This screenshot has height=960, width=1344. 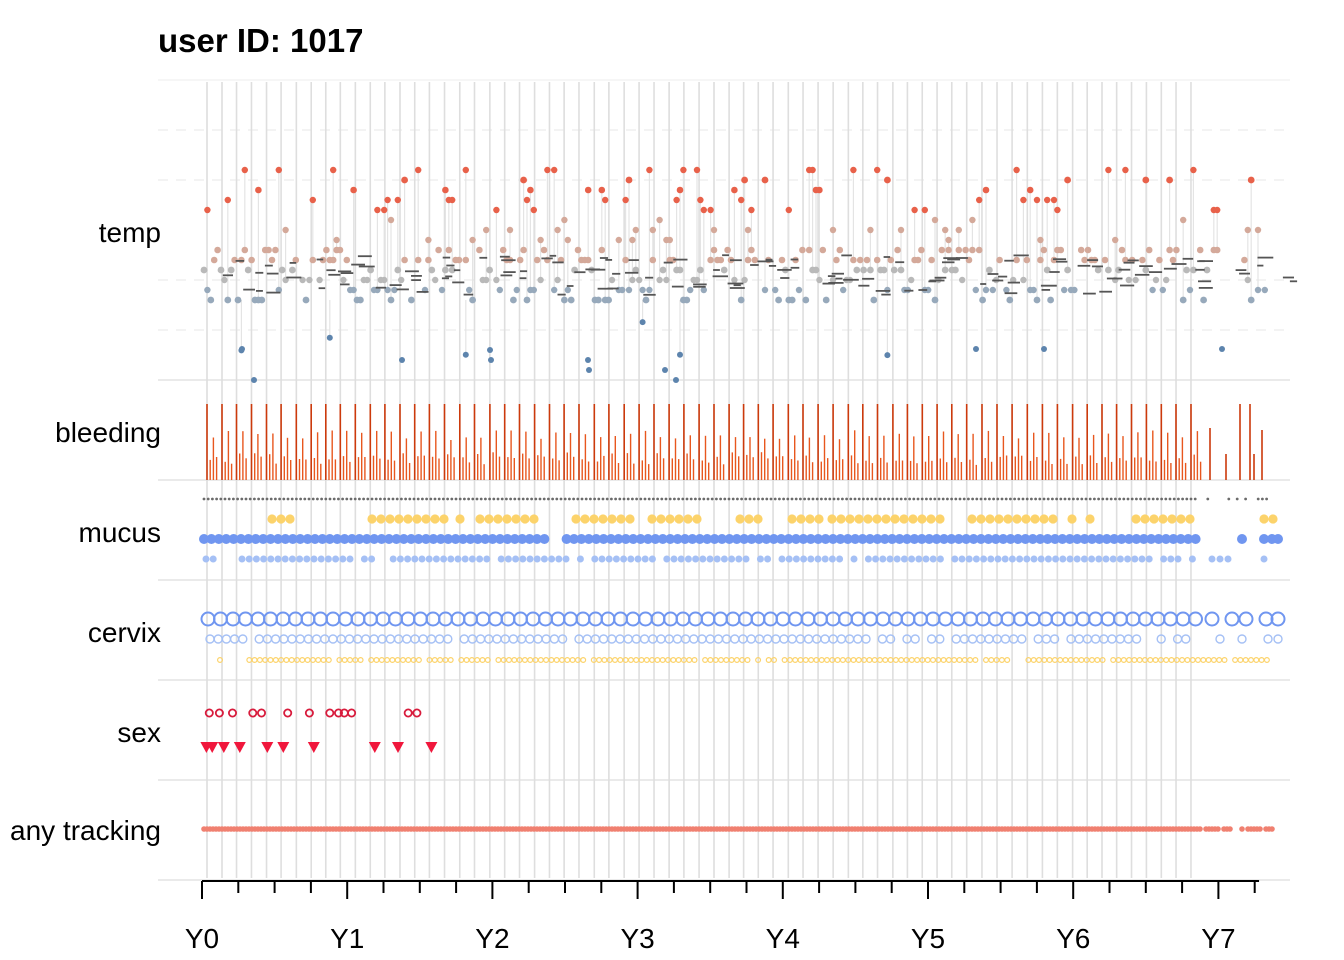 I want to click on row-label: any tracking, so click(x=85, y=830).